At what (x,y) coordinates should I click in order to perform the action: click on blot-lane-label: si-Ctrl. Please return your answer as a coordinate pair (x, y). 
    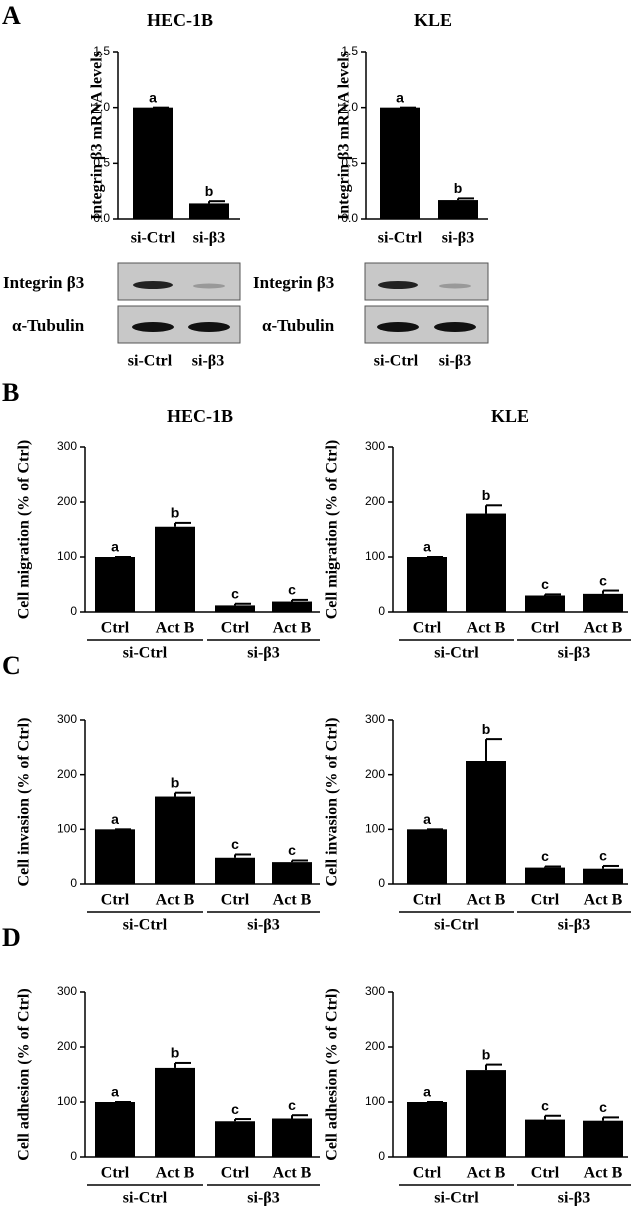
    Looking at the image, I should click on (150, 361).